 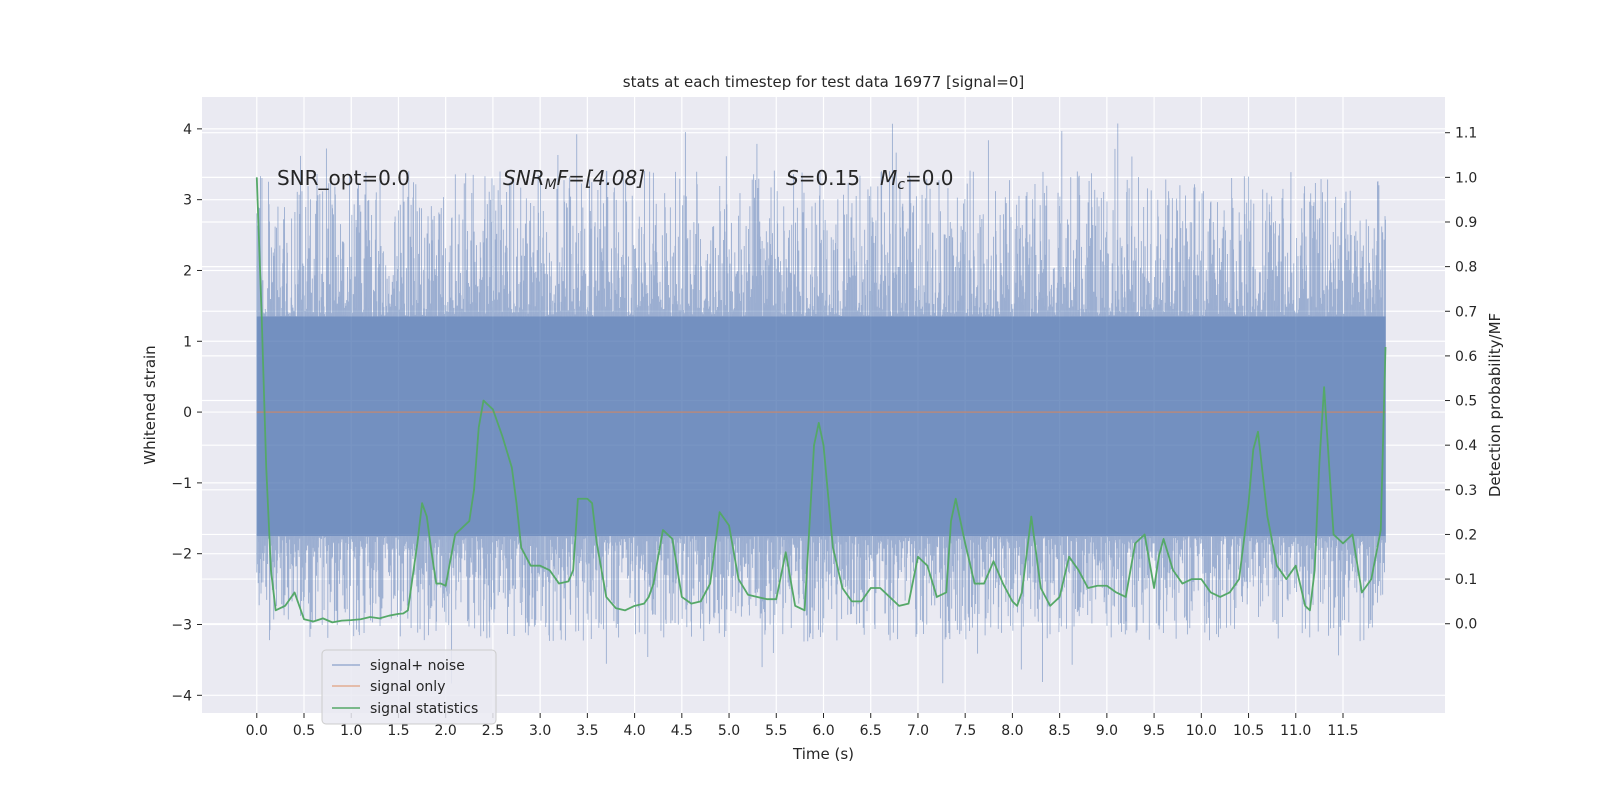 I want to click on annotation-mc: Mc=0.0, so click(x=917, y=179).